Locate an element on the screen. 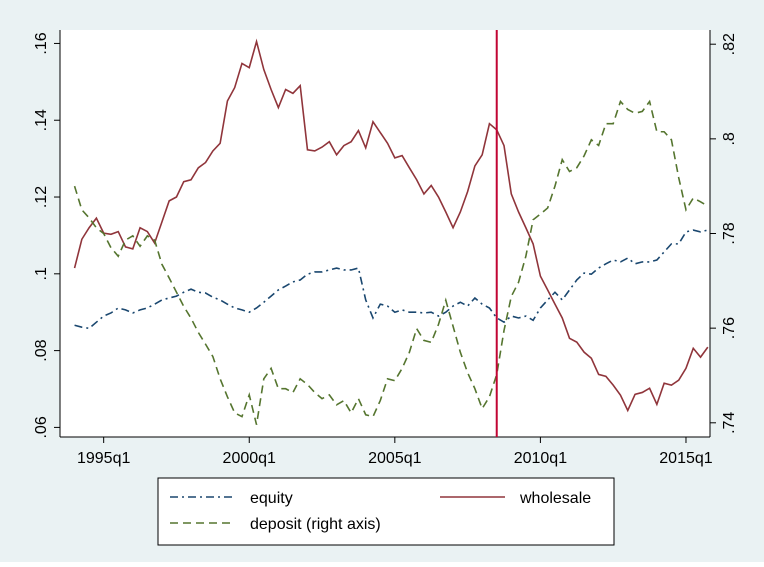 This screenshot has height=567, width=764. y2-tick-label: .74 is located at coordinates (729, 423).